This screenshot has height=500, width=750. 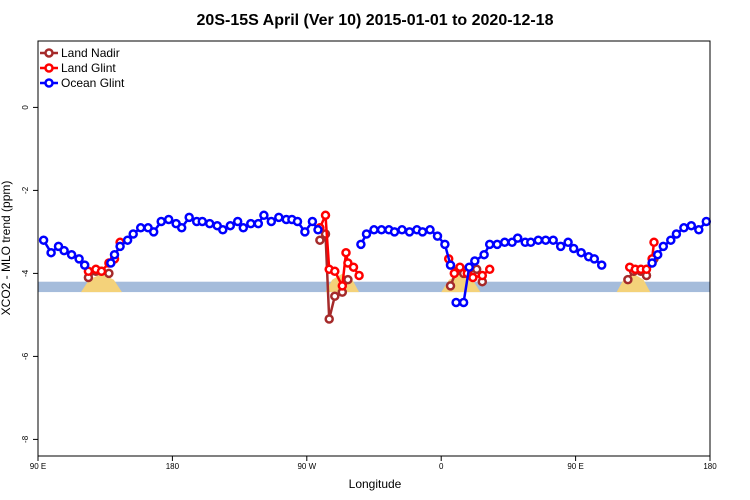 I want to click on y-tick-label: -4, so click(x=25, y=273).